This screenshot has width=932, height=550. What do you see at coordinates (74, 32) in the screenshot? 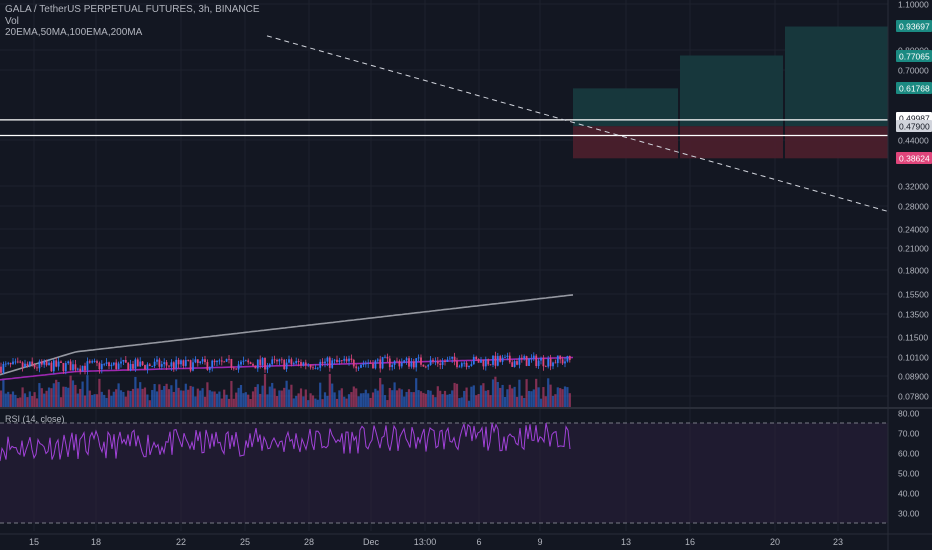
I see `moving-average-legend: 20EMA,50MA,100EMA,200MA` at bounding box center [74, 32].